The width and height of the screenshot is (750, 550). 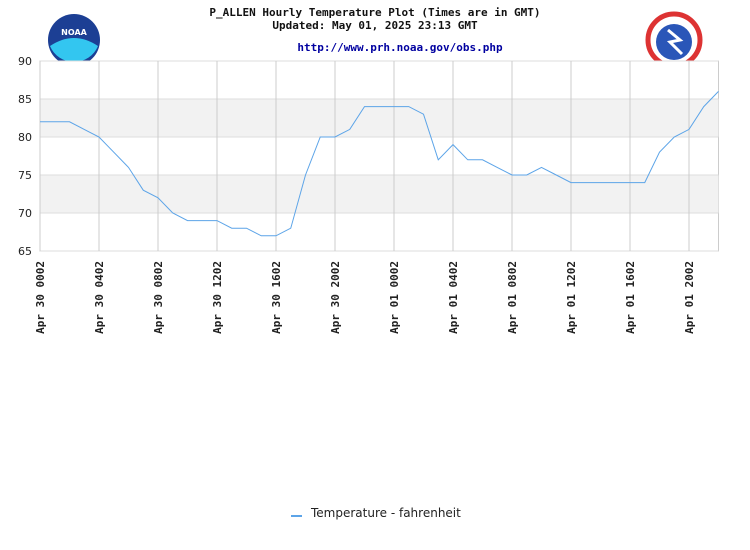 What do you see at coordinates (40, 297) in the screenshot?
I see `x-tick-label: Apr 30 0002` at bounding box center [40, 297].